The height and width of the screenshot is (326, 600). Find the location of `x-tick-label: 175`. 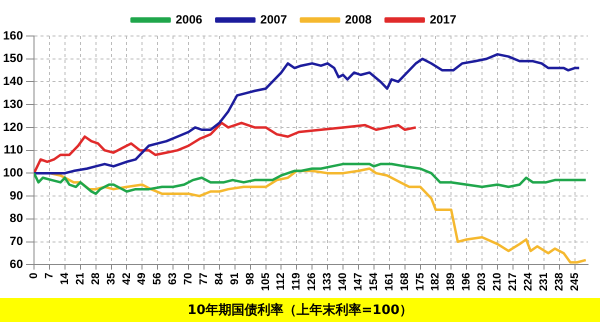

x-tick-label: 175 is located at coordinates (420, 282).